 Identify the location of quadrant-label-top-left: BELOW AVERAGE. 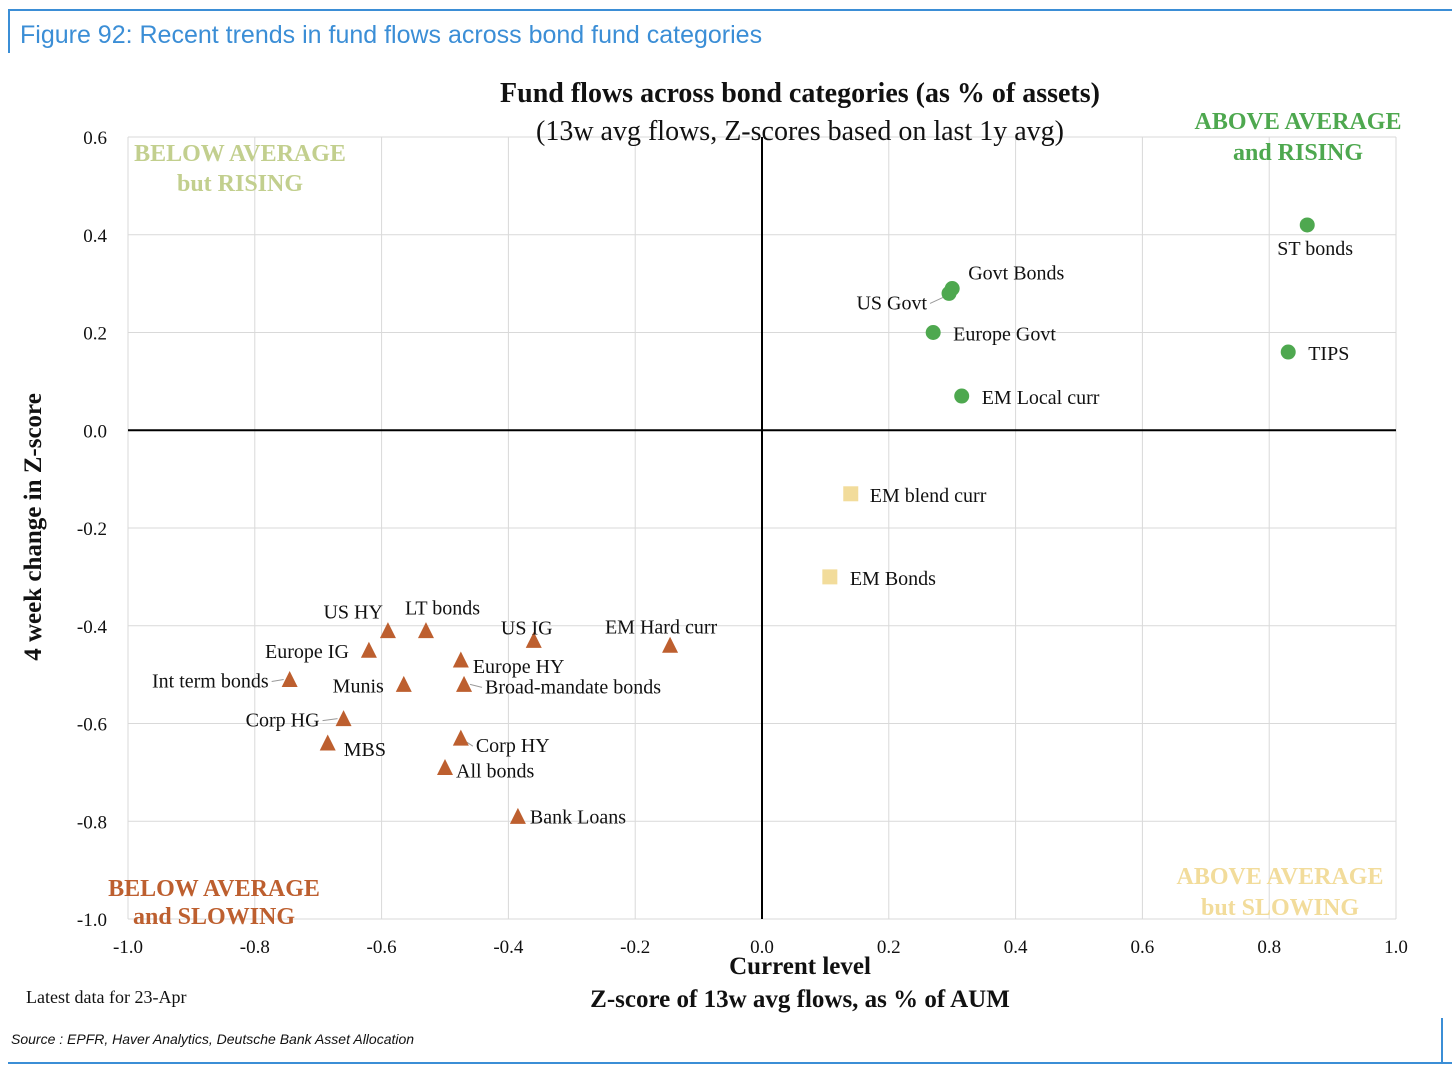
(240, 154).